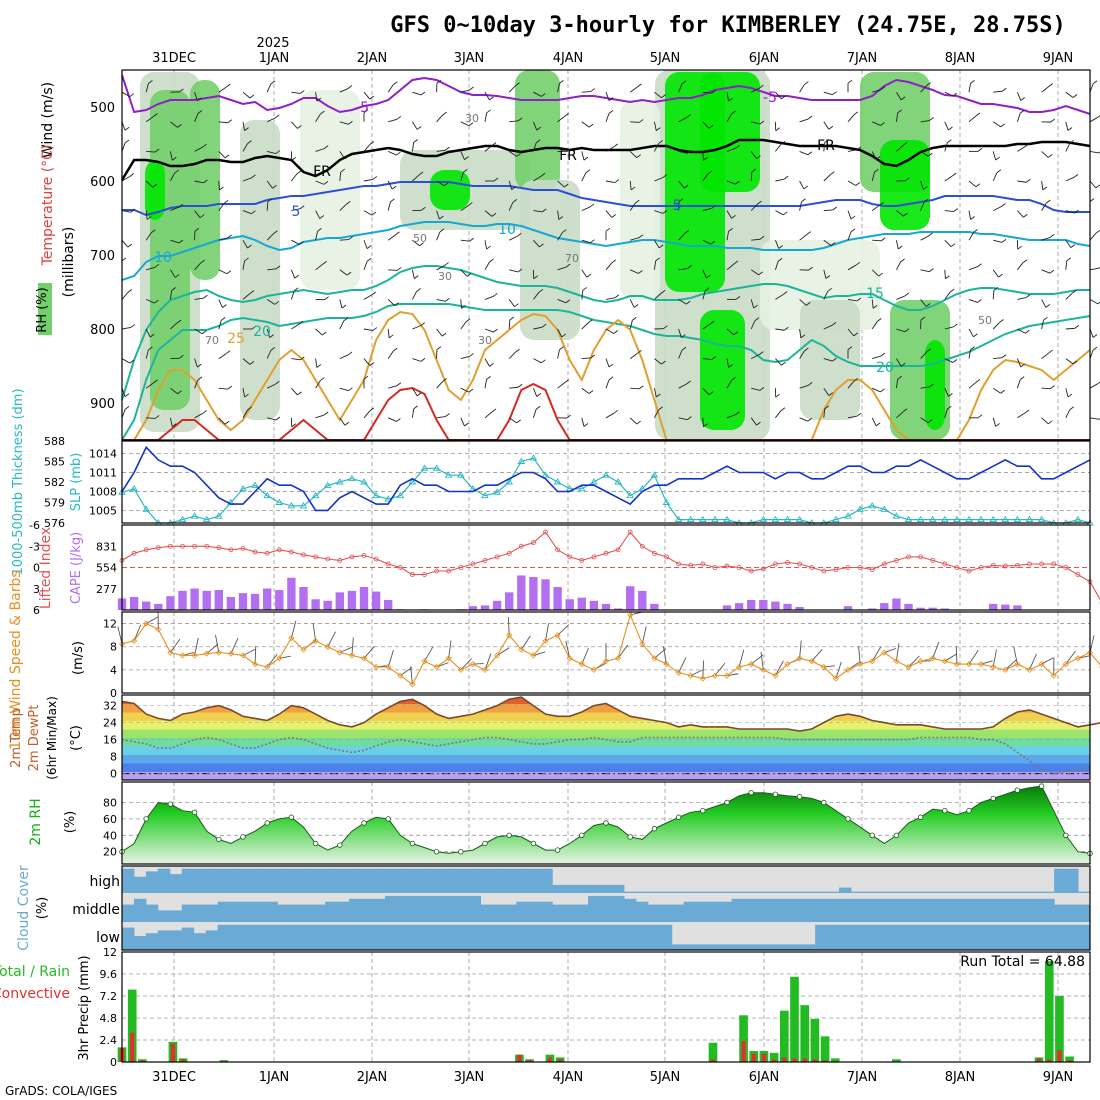 The image size is (1100, 1100). What do you see at coordinates (110, 952) in the screenshot?
I see `precip-tick-label: 12` at bounding box center [110, 952].